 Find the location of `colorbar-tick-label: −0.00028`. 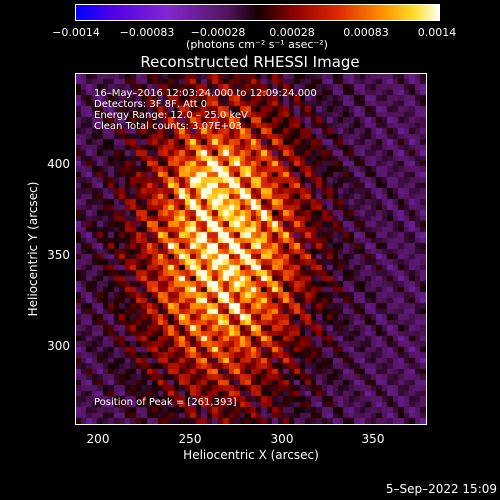

colorbar-tick-label: −0.00028 is located at coordinates (218, 32).